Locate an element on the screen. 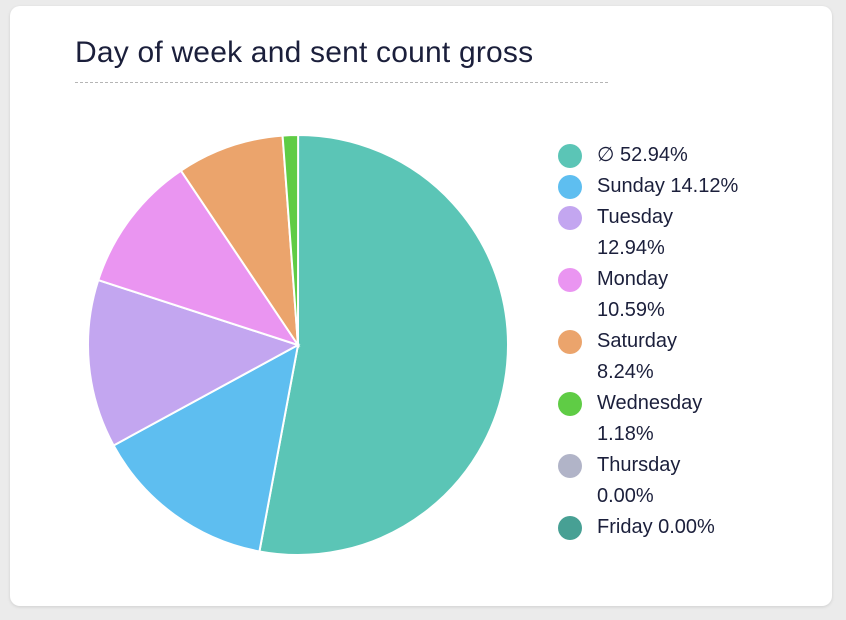  legend-text: Wednesday 1.18% is located at coordinates (677, 419).